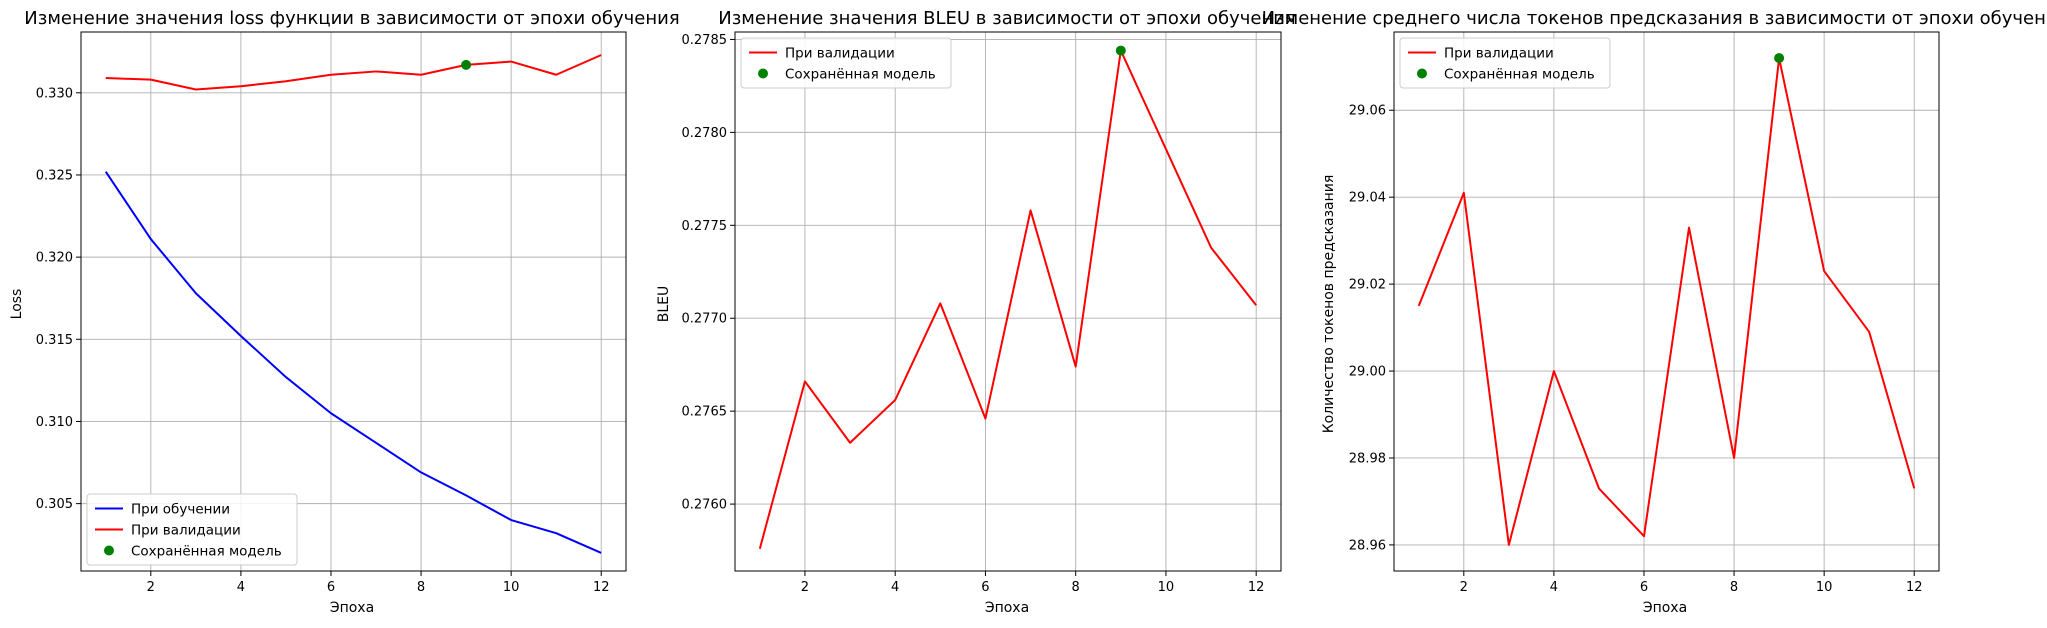 The image size is (2047, 628). What do you see at coordinates (54, 175) in the screenshot?
I see `y-tick-label: 0.325` at bounding box center [54, 175].